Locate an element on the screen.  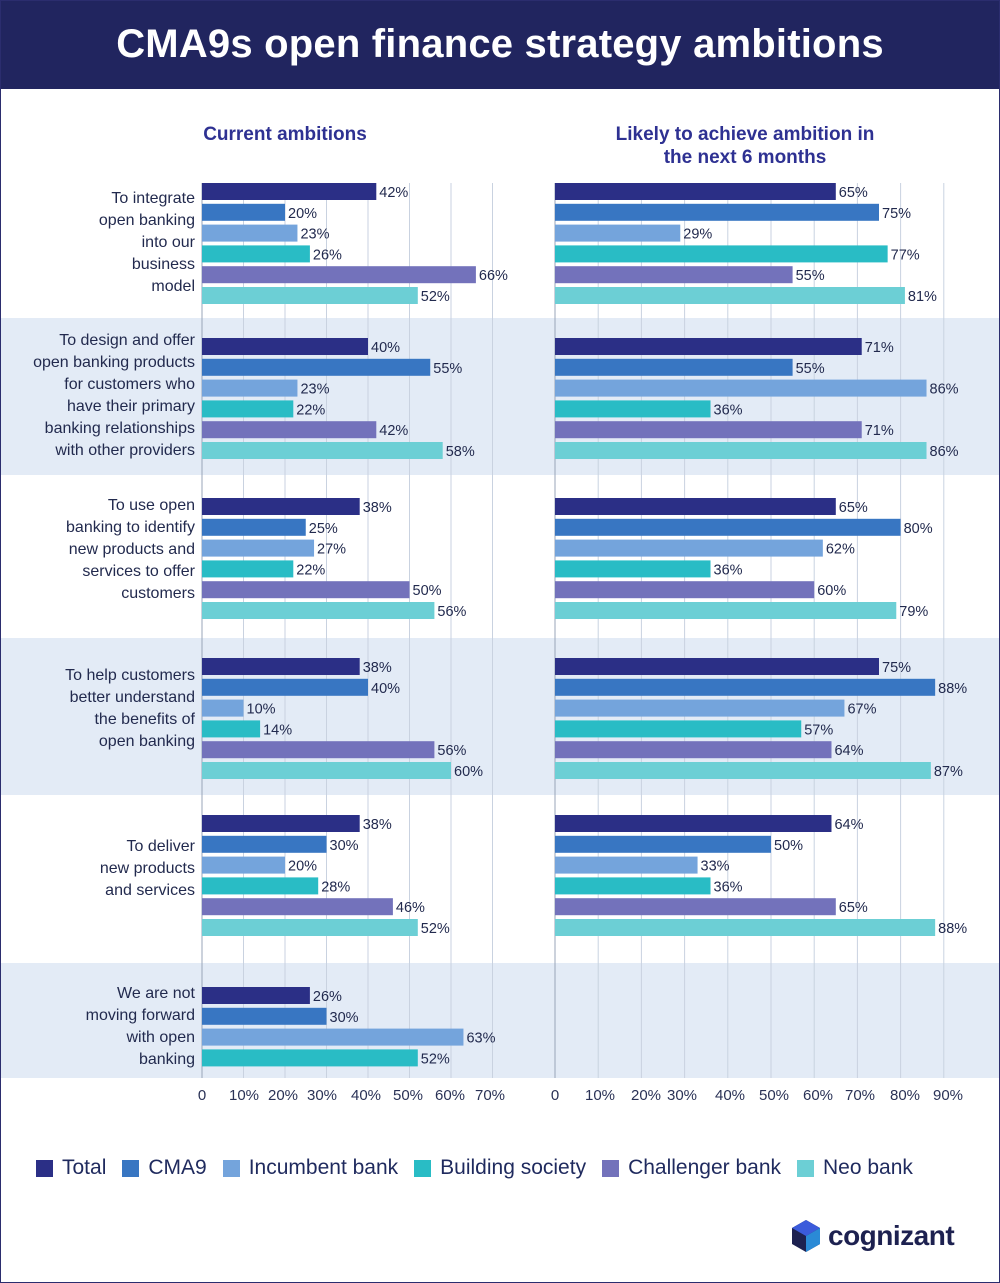
x-tick-label: 90% is located at coordinates (948, 1095).